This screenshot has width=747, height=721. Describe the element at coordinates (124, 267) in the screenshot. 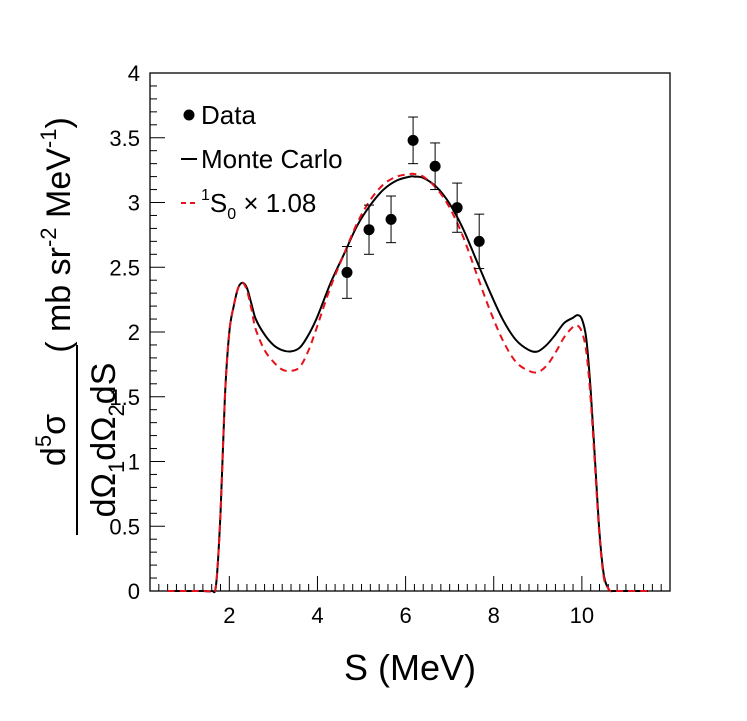

I see `y-tick-label: 2.5` at that location.